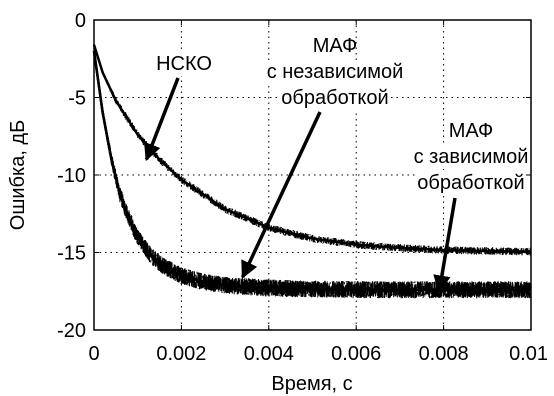 The height and width of the screenshot is (396, 554). What do you see at coordinates (444, 354) in the screenshot?
I see `x-tick-label: 0.008` at bounding box center [444, 354].